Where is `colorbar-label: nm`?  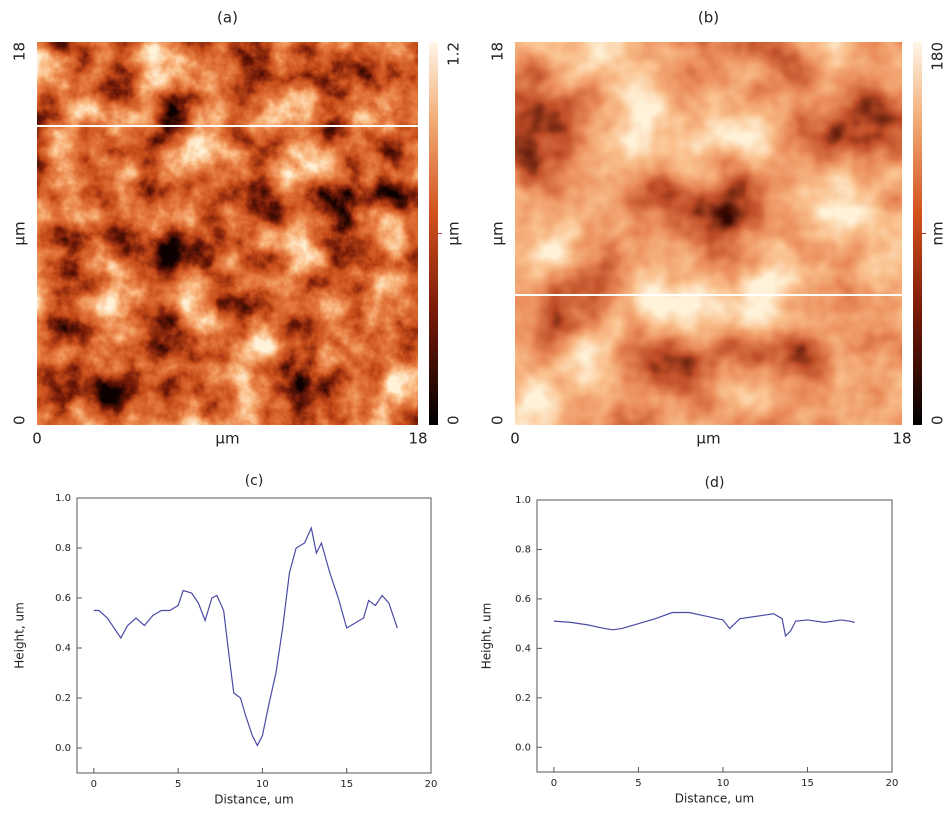 colorbar-label: nm is located at coordinates (936, 233).